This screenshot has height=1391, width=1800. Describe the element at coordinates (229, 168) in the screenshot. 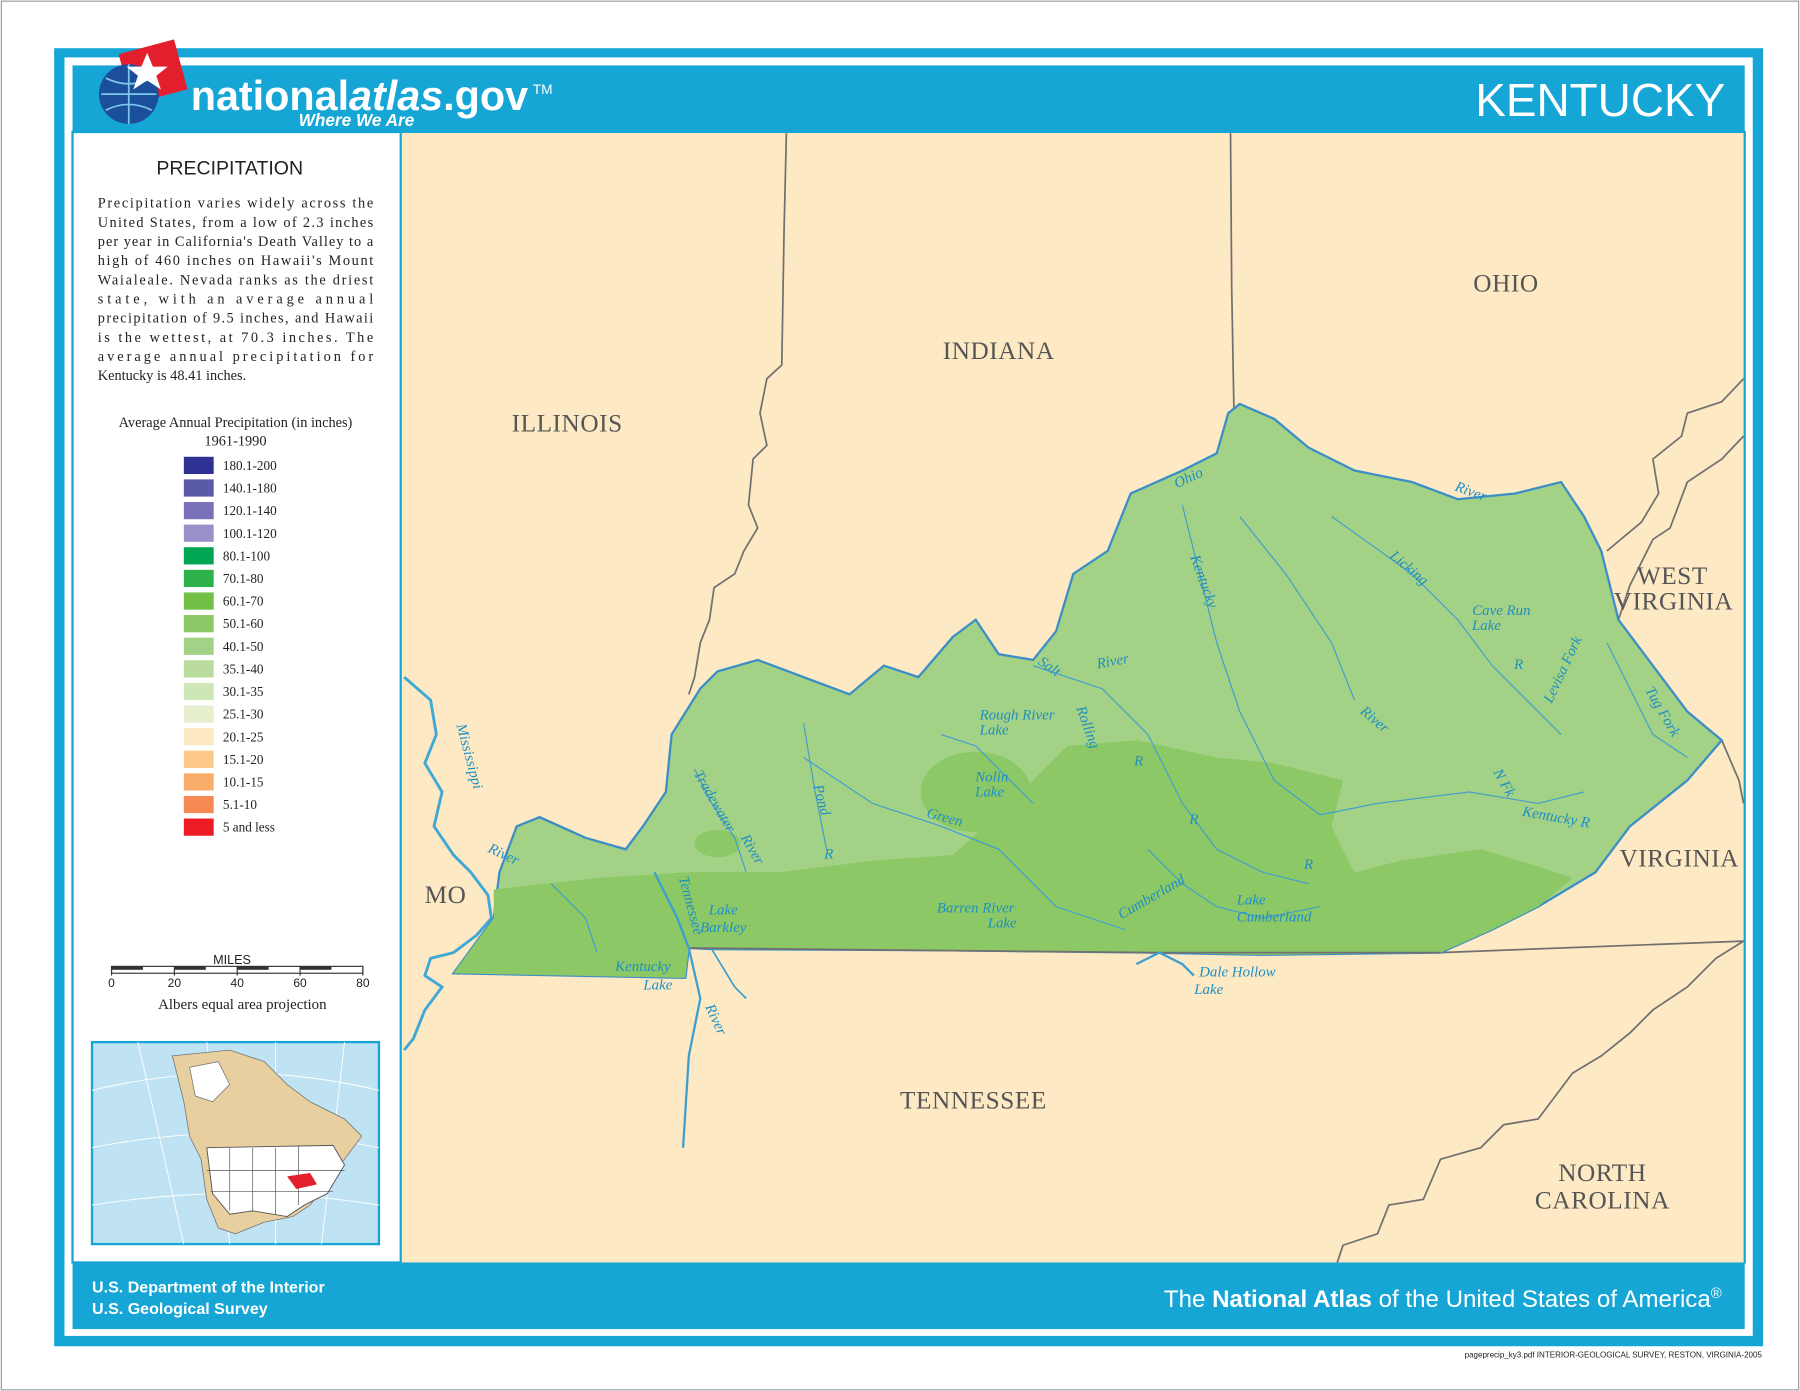

I see `panel-heading: PRECIPITATION` at that location.